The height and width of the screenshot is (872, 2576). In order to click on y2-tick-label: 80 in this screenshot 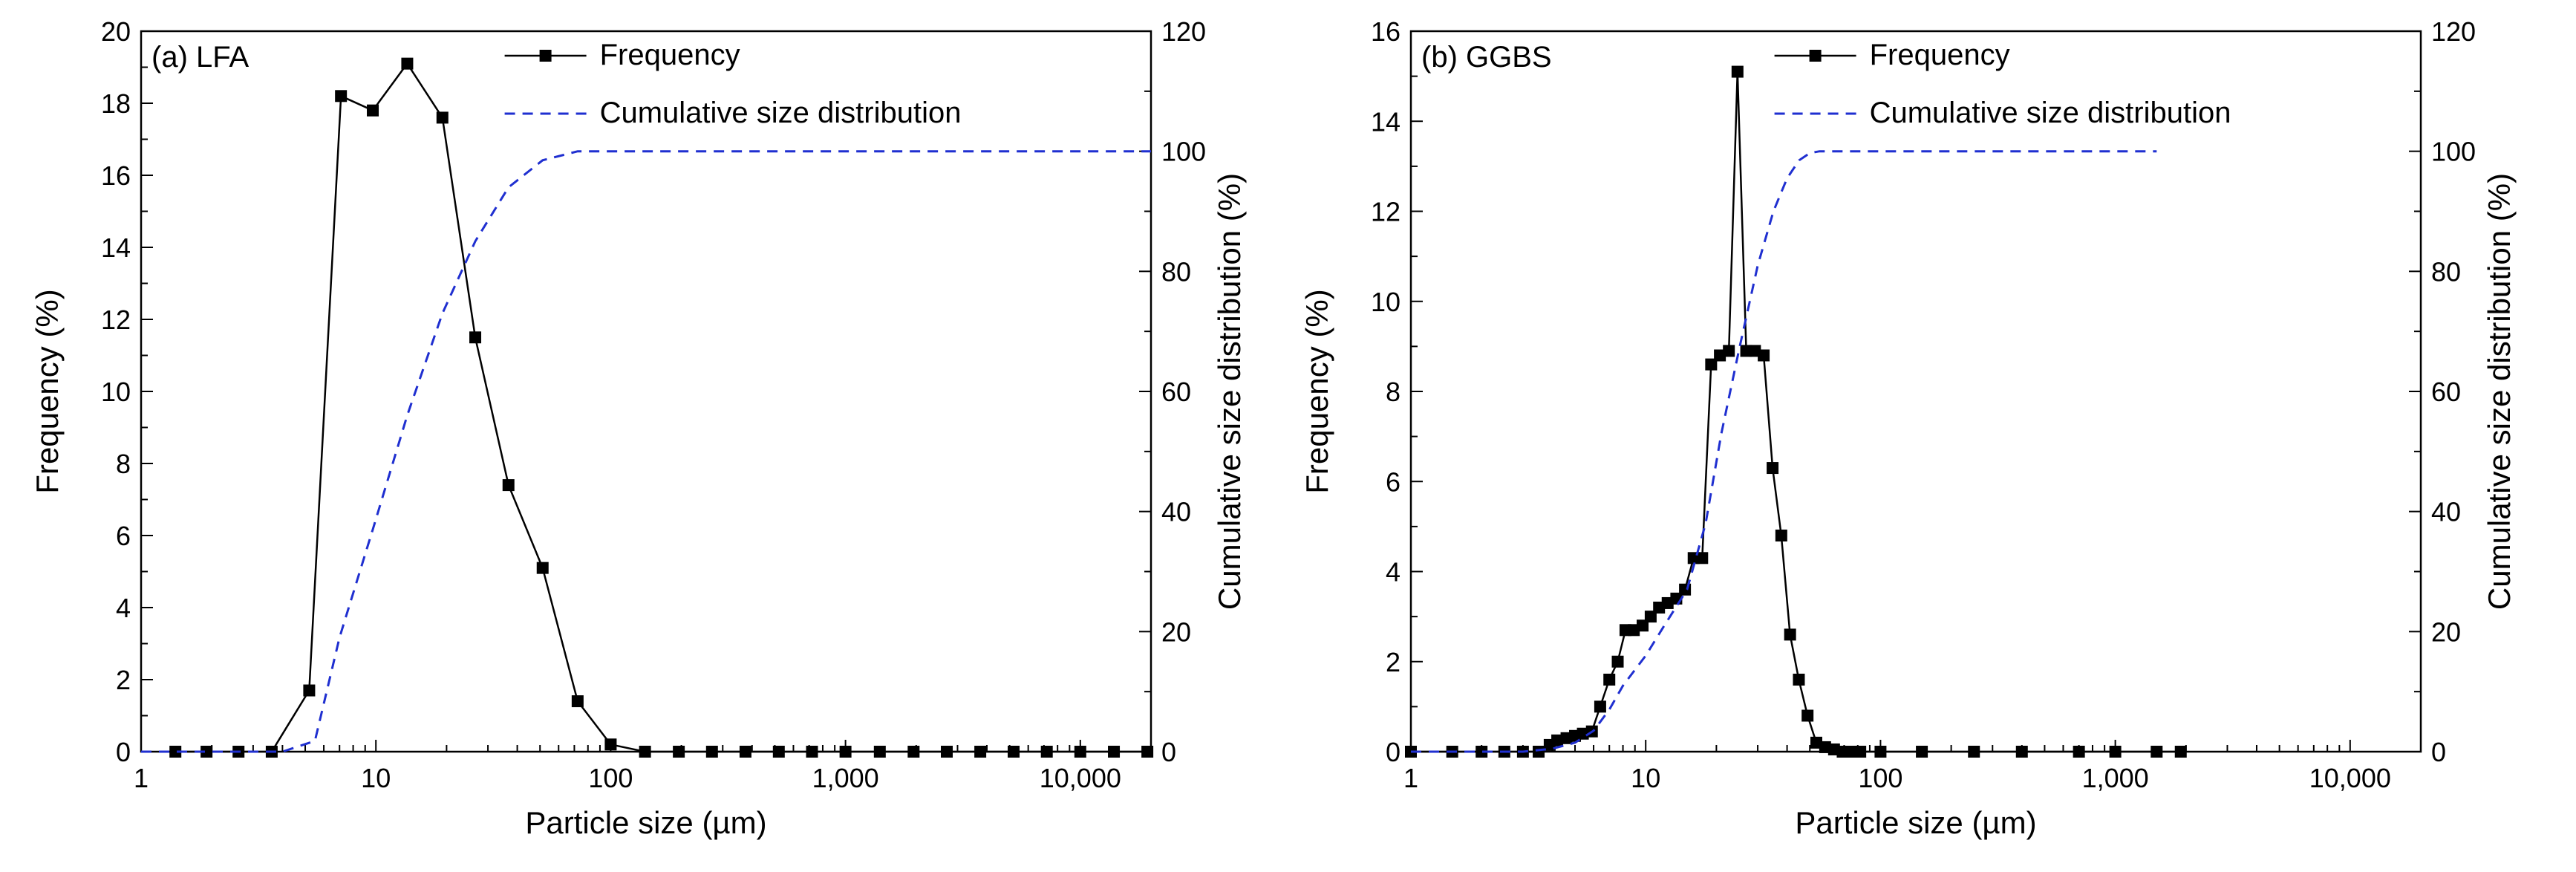, I will do `click(2446, 271)`.